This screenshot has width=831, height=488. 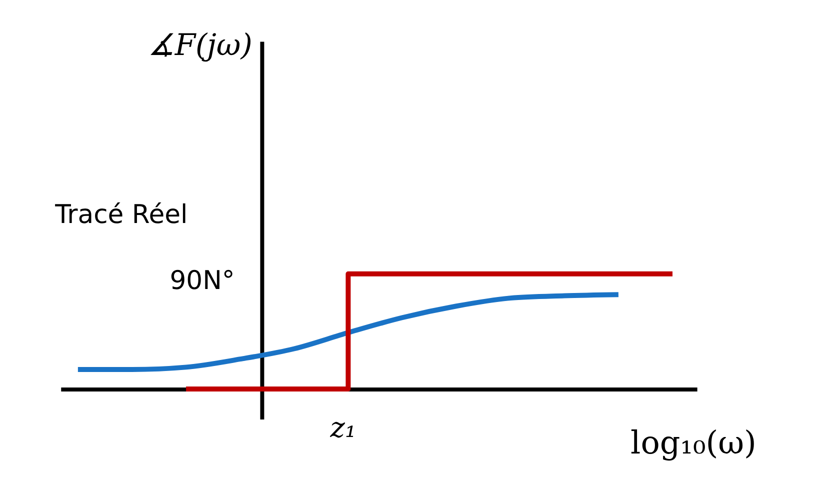 I want to click on text: z₁, so click(x=342, y=427).